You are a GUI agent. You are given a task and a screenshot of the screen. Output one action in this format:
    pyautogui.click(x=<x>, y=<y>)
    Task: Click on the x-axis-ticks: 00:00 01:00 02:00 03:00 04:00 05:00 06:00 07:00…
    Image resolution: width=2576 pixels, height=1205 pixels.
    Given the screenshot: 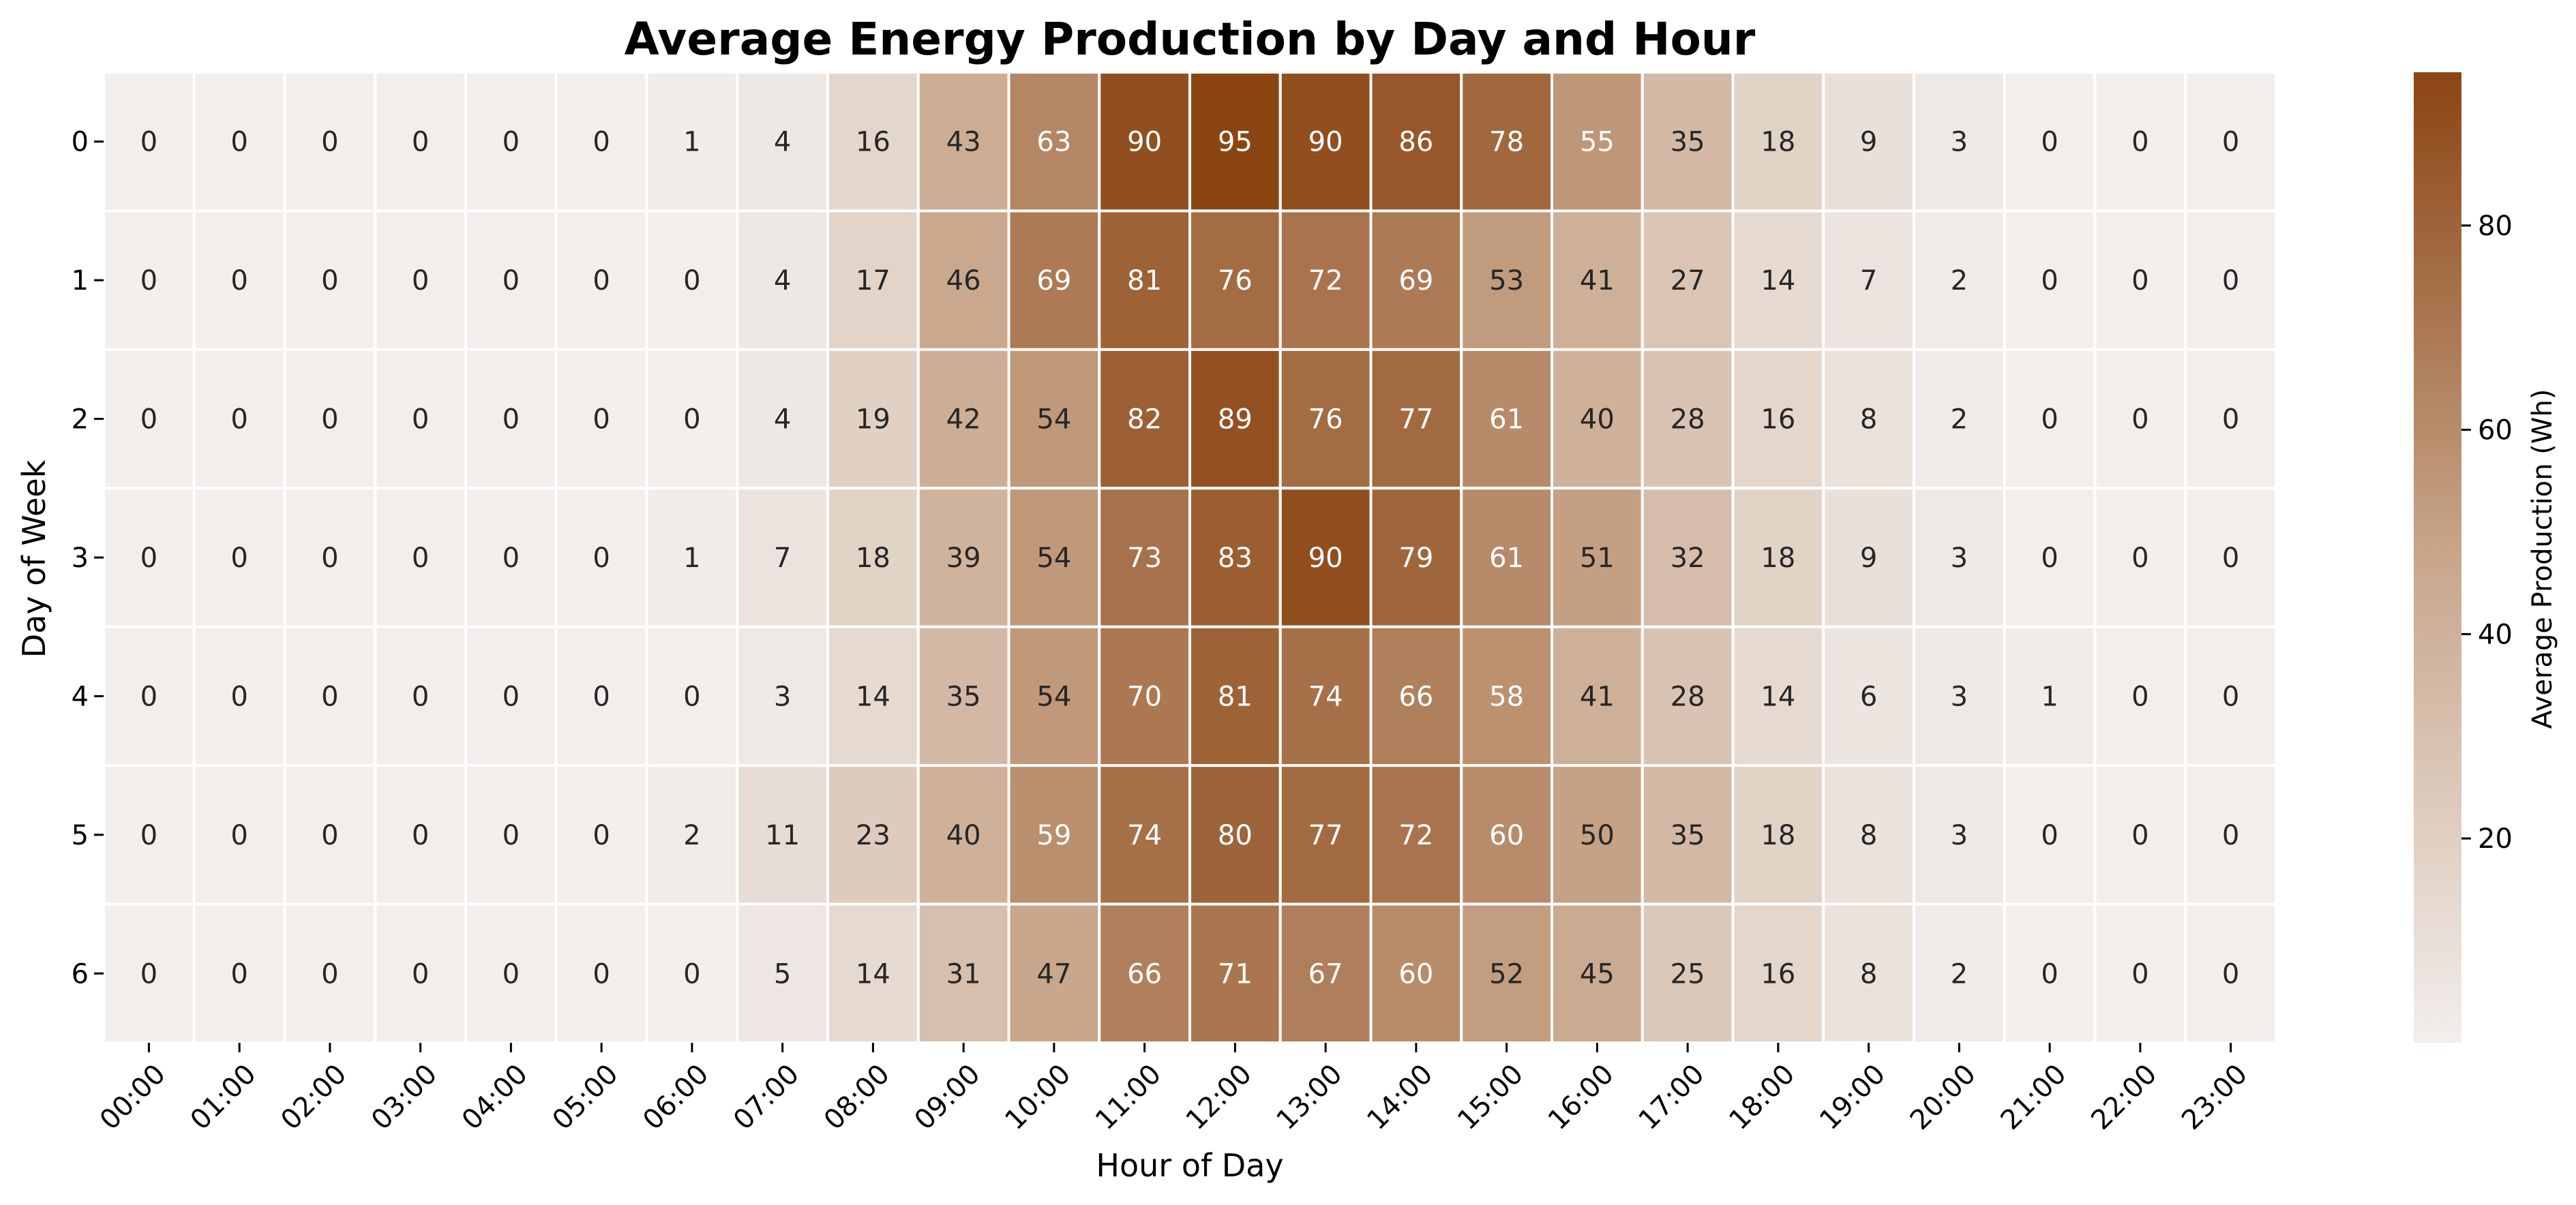 What is the action you would take?
    pyautogui.click(x=1173, y=1089)
    